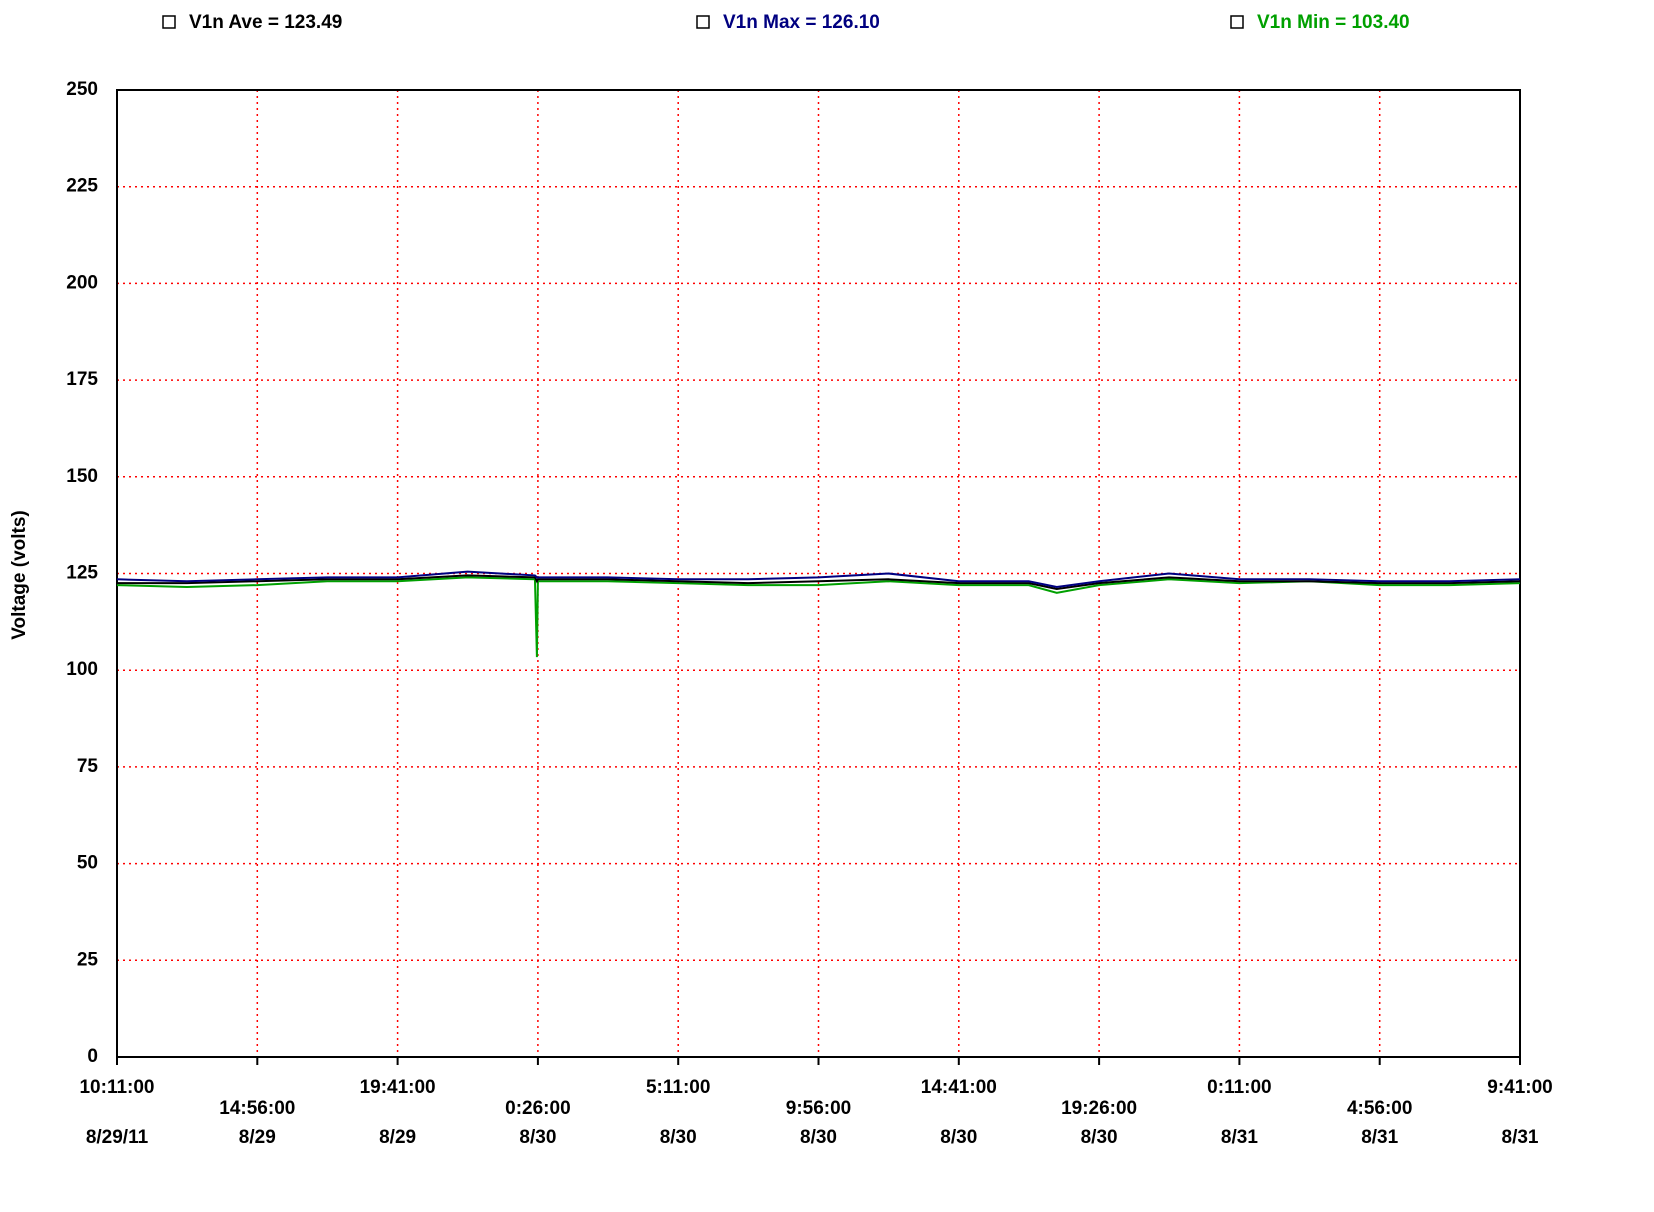 Image resolution: width=1654 pixels, height=1212 pixels. I want to click on y-tick-label: 125, so click(82, 573).